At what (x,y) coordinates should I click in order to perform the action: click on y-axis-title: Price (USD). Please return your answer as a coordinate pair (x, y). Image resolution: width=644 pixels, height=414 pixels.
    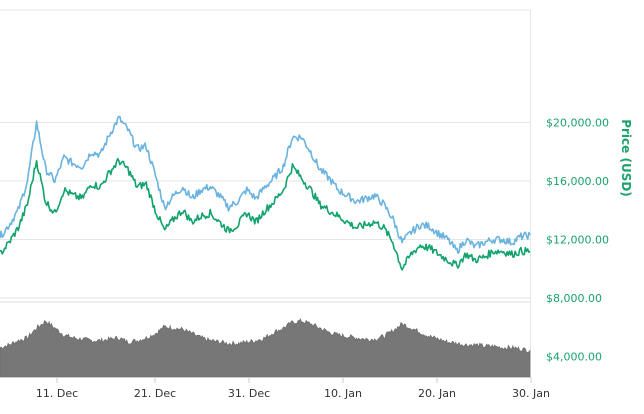
    Looking at the image, I should click on (626, 158).